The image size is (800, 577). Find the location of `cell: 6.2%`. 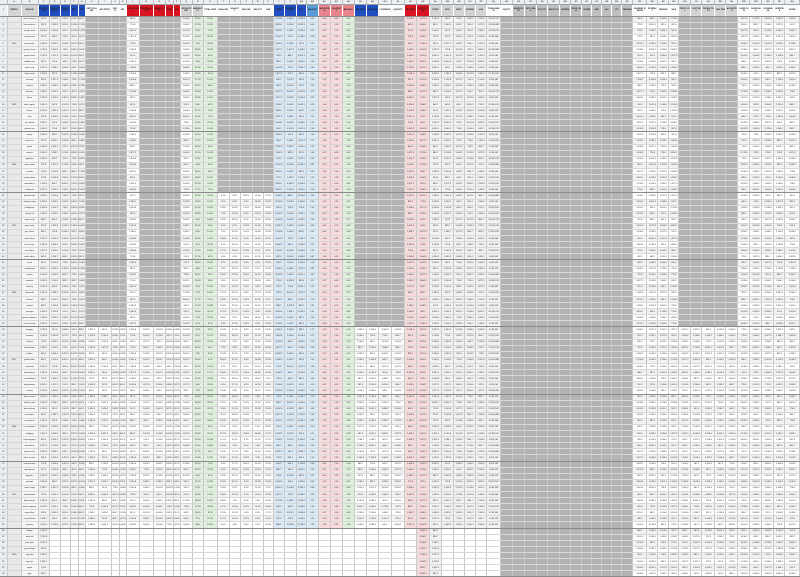

cell: 6.2% is located at coordinates (246, 239).